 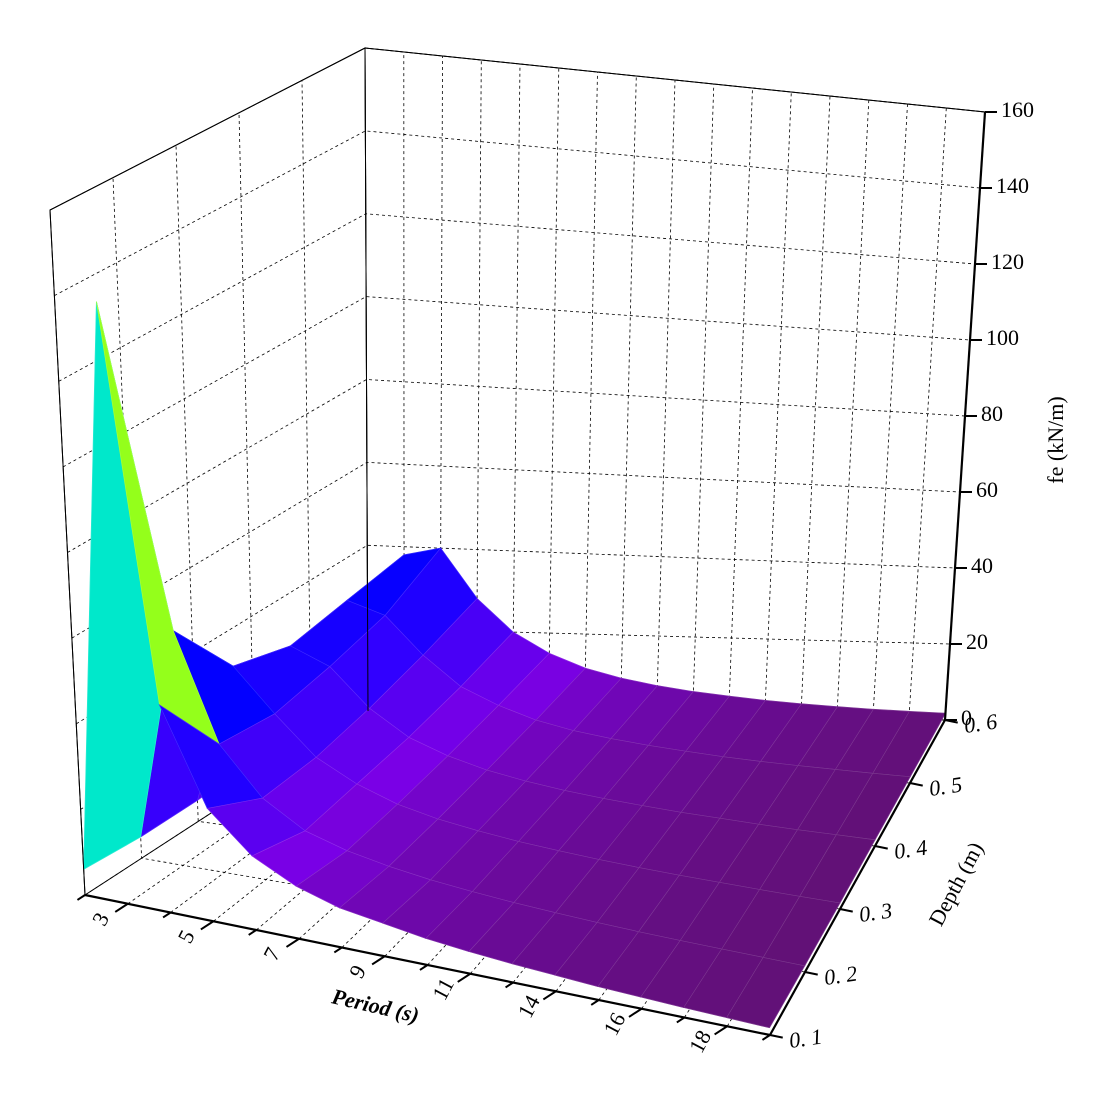 I want to click on x-tick-label: 3, so click(x=100, y=918).